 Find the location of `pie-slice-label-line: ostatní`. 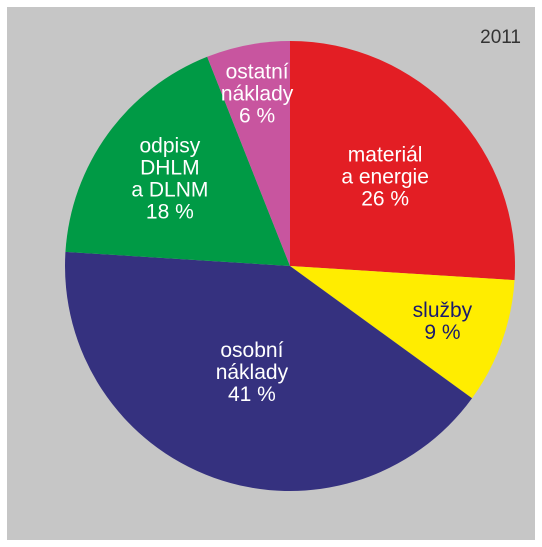

pie-slice-label-line: ostatní is located at coordinates (257, 72).